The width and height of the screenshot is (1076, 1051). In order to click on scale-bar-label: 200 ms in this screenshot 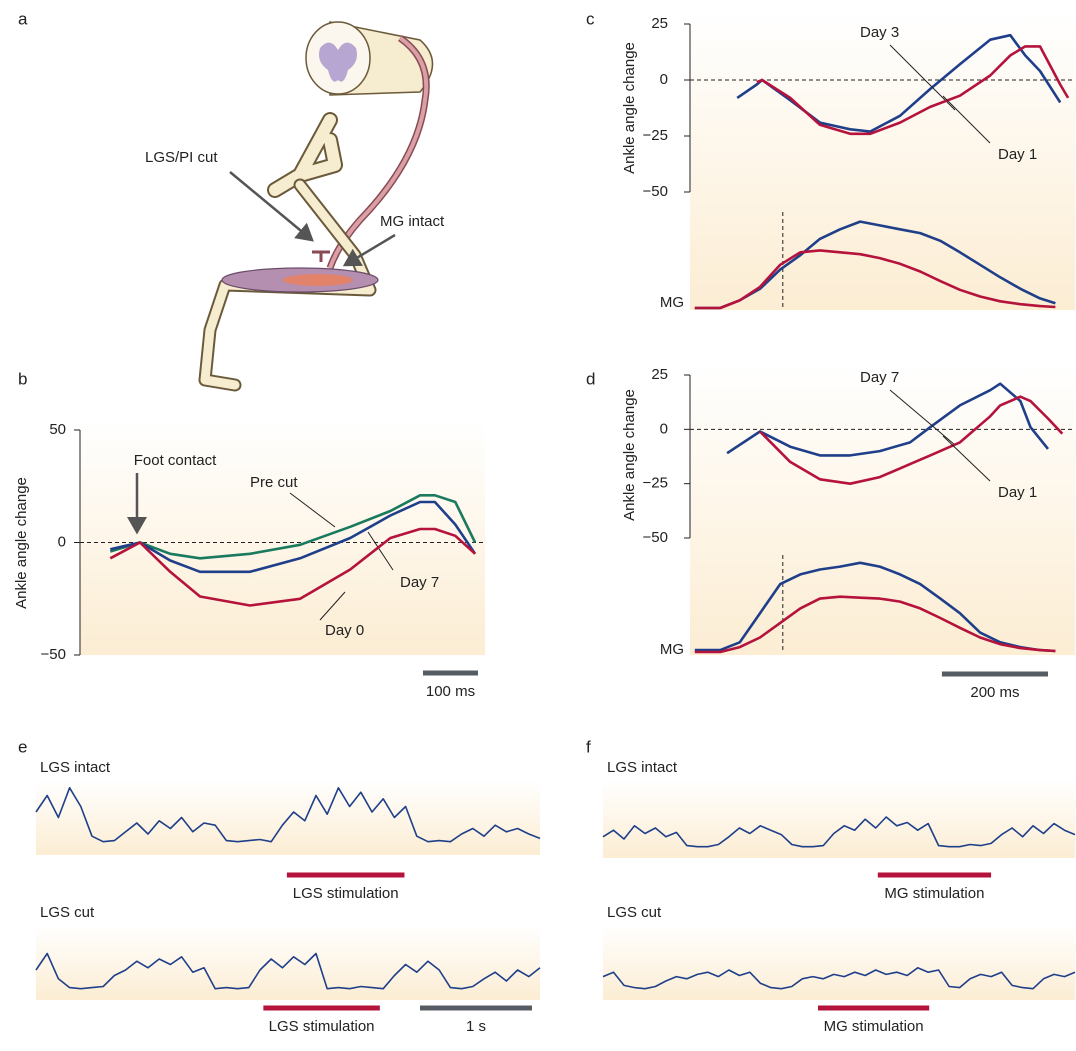, I will do `click(994, 692)`.